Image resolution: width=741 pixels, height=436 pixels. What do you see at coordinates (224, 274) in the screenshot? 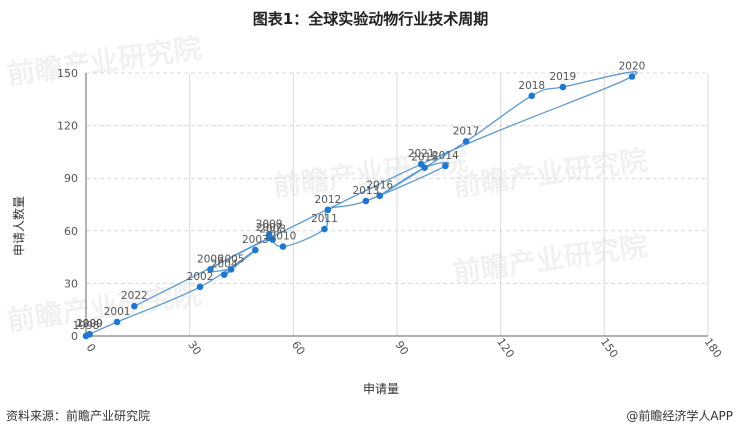
I see `data-point-2004` at bounding box center [224, 274].